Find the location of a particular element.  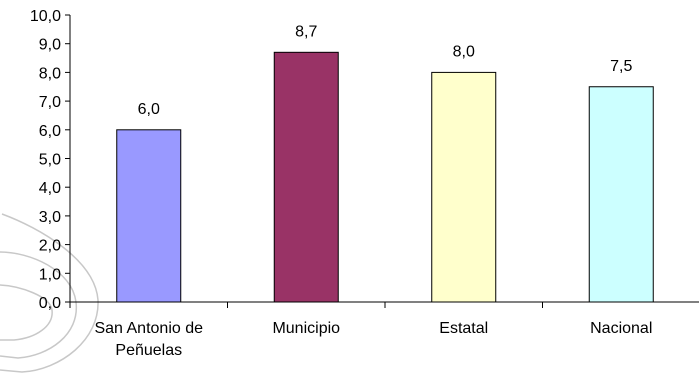

category-label: Municipio is located at coordinates (306, 328).